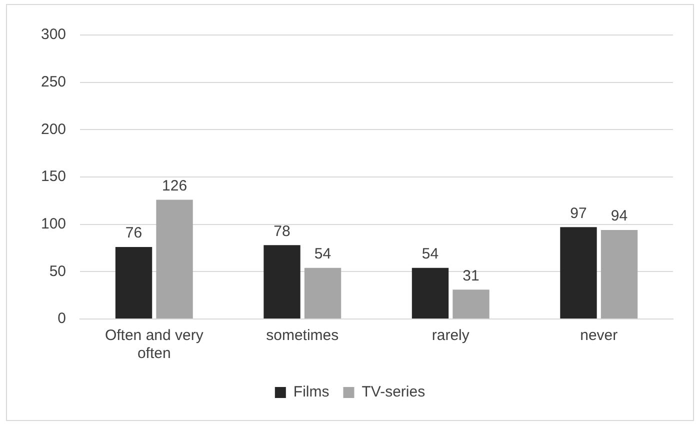 The width and height of the screenshot is (700, 427). I want to click on y-tick-label: 250, so click(53, 81).